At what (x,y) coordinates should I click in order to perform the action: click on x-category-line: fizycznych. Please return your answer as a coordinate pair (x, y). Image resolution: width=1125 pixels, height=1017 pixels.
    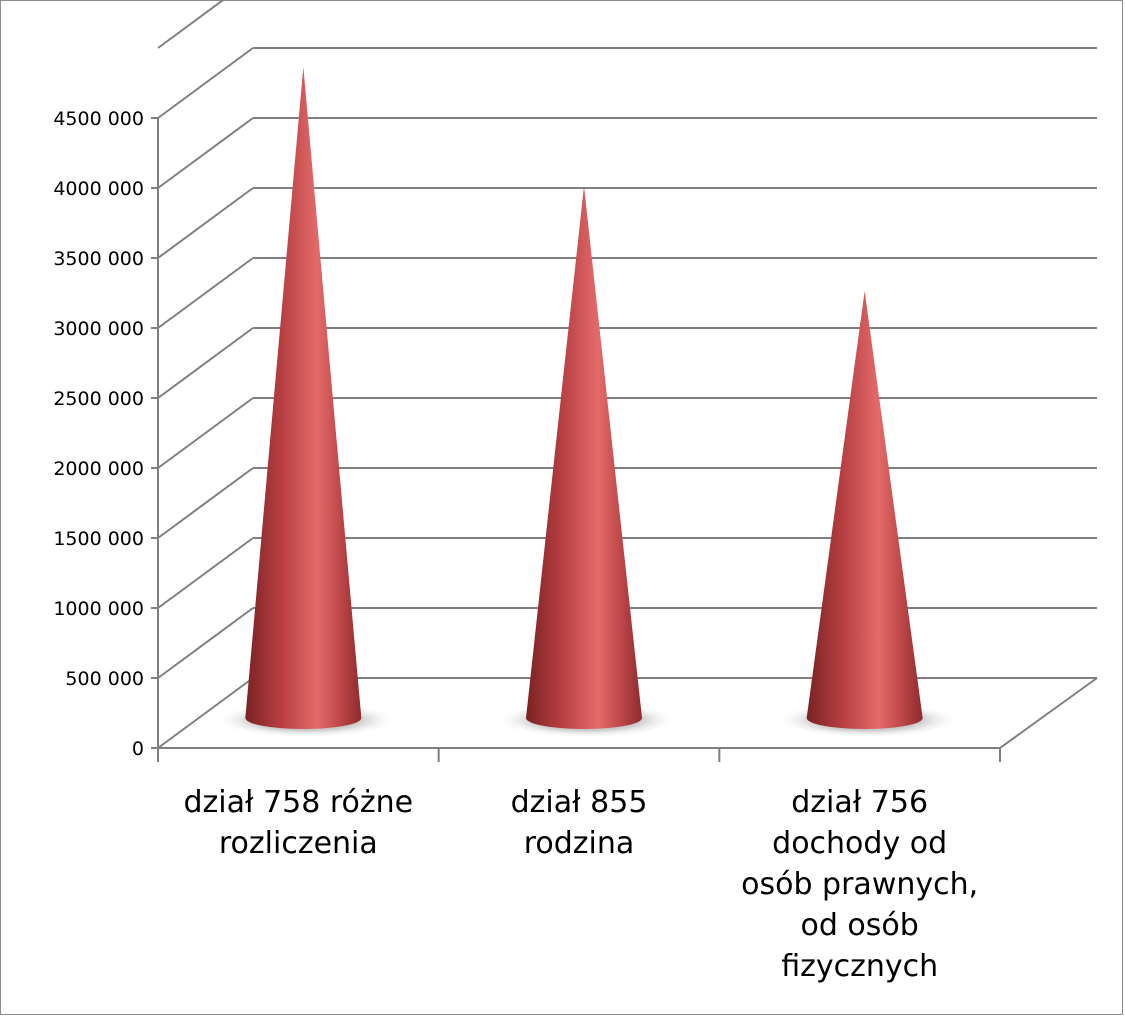
    Looking at the image, I should click on (859, 966).